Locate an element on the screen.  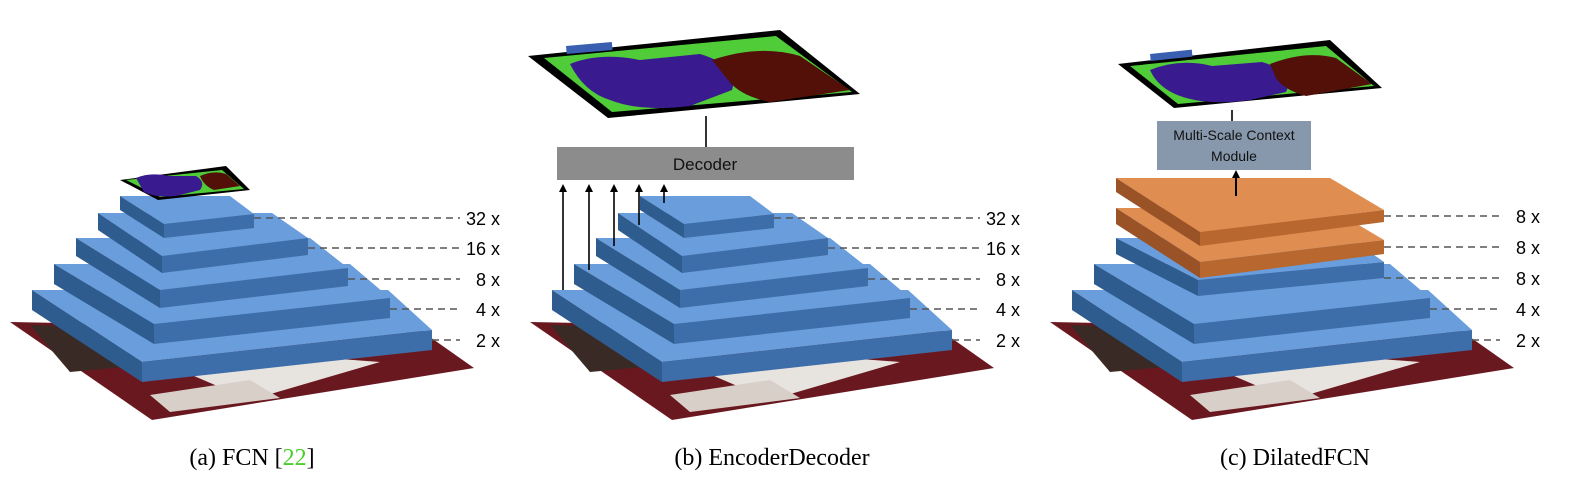
caption-fcn: (a) FCN [22] is located at coordinates (251, 458).